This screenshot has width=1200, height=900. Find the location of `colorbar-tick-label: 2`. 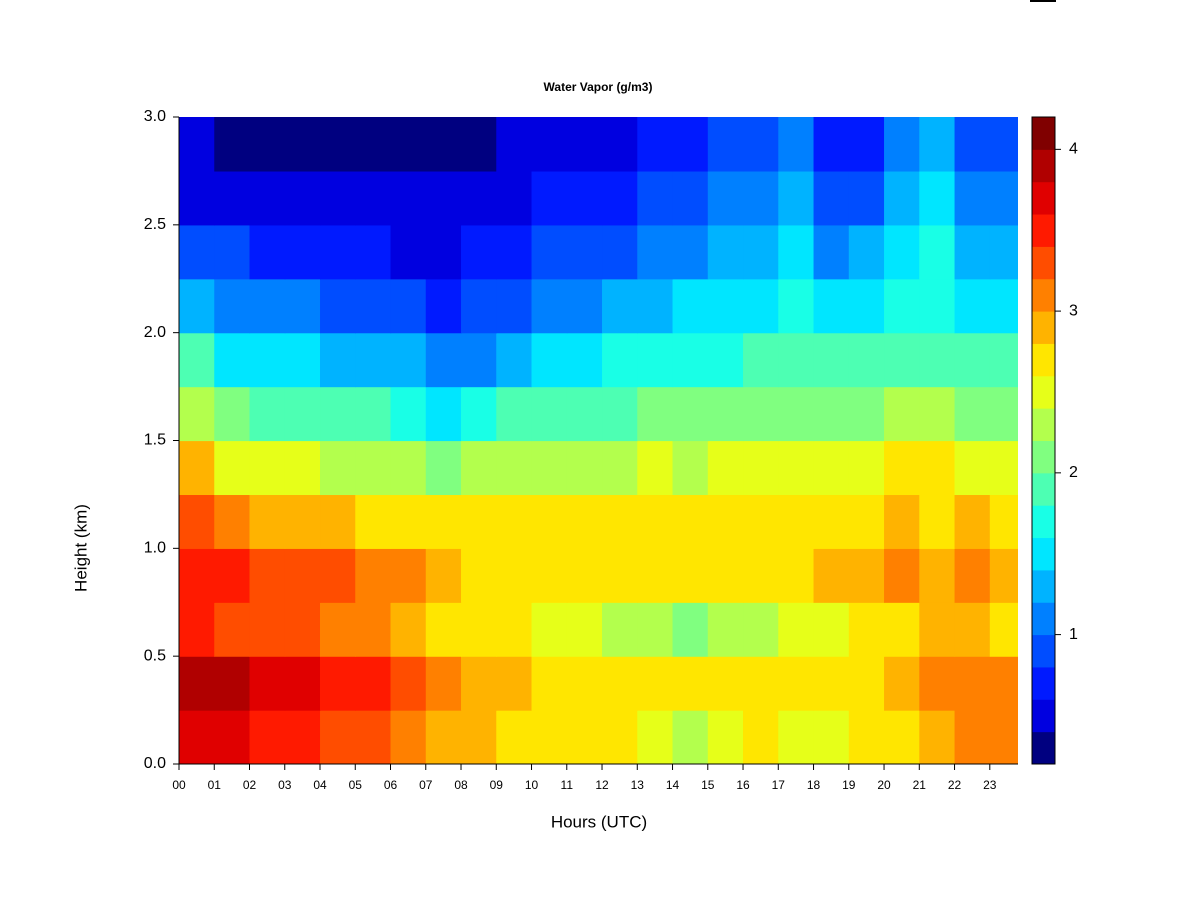

colorbar-tick-label: 2 is located at coordinates (1073, 472).